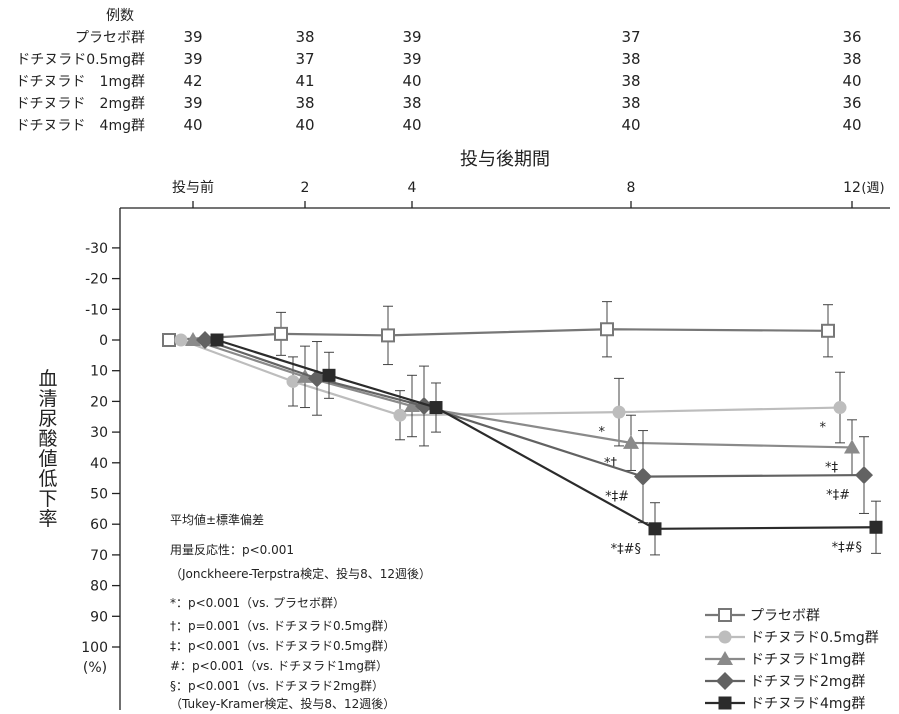 The width and height of the screenshot is (899, 714). What do you see at coordinates (814, 638) in the screenshot?
I see `legend-label: ドチヌラド0.5mg群` at bounding box center [814, 638].